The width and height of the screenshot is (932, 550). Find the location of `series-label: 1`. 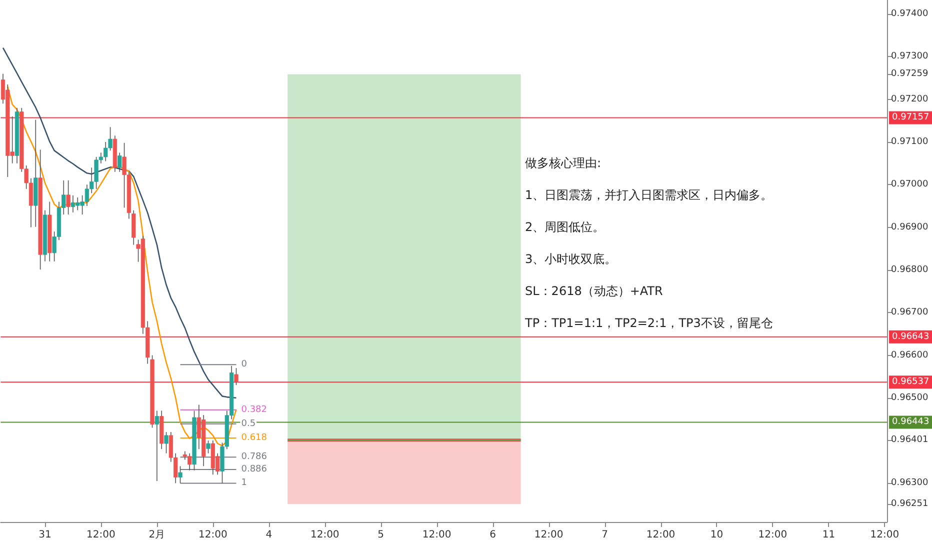

series-label: 1 is located at coordinates (244, 483).